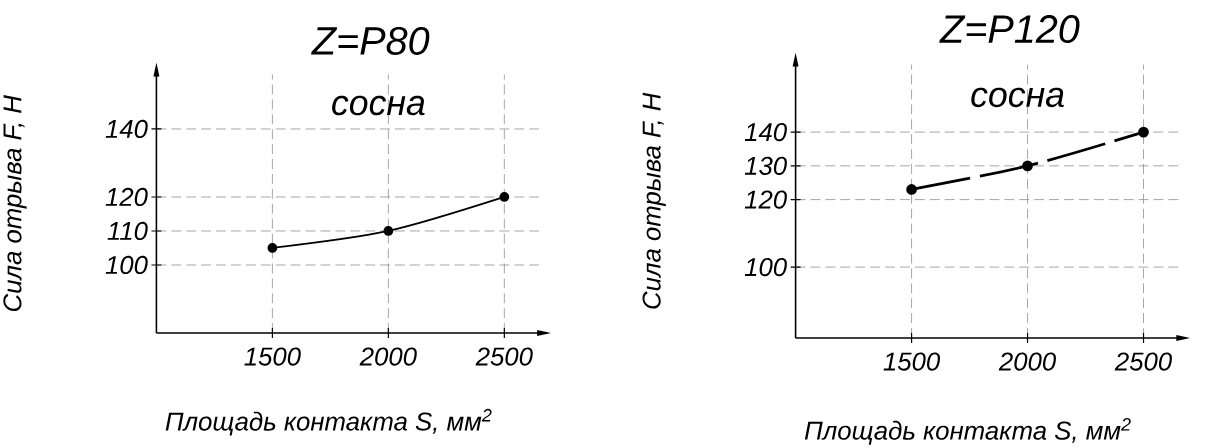  What do you see at coordinates (127, 231) in the screenshot?
I see `y-tick-label: 110` at bounding box center [127, 231].